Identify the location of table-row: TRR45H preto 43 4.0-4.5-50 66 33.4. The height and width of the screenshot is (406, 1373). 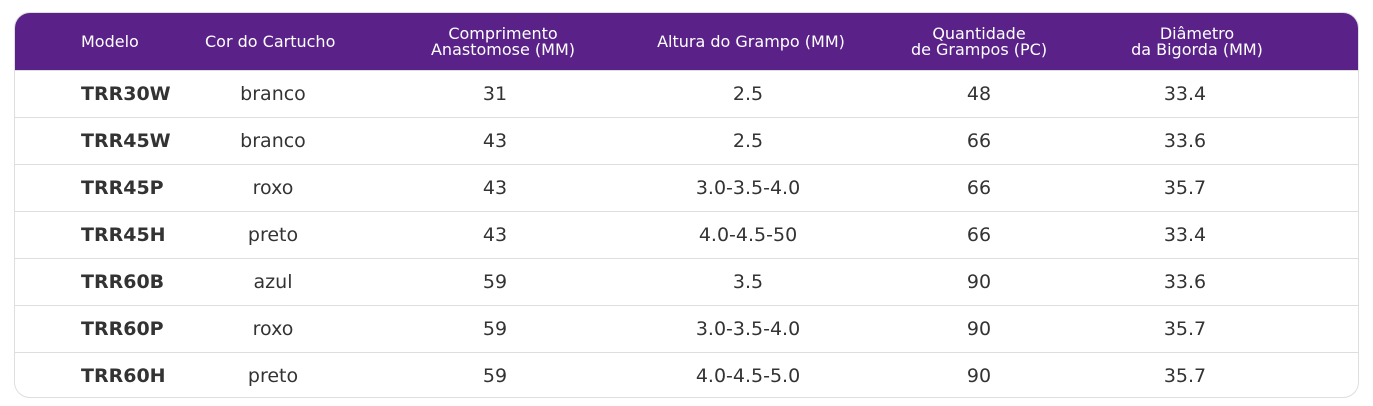
(686, 234).